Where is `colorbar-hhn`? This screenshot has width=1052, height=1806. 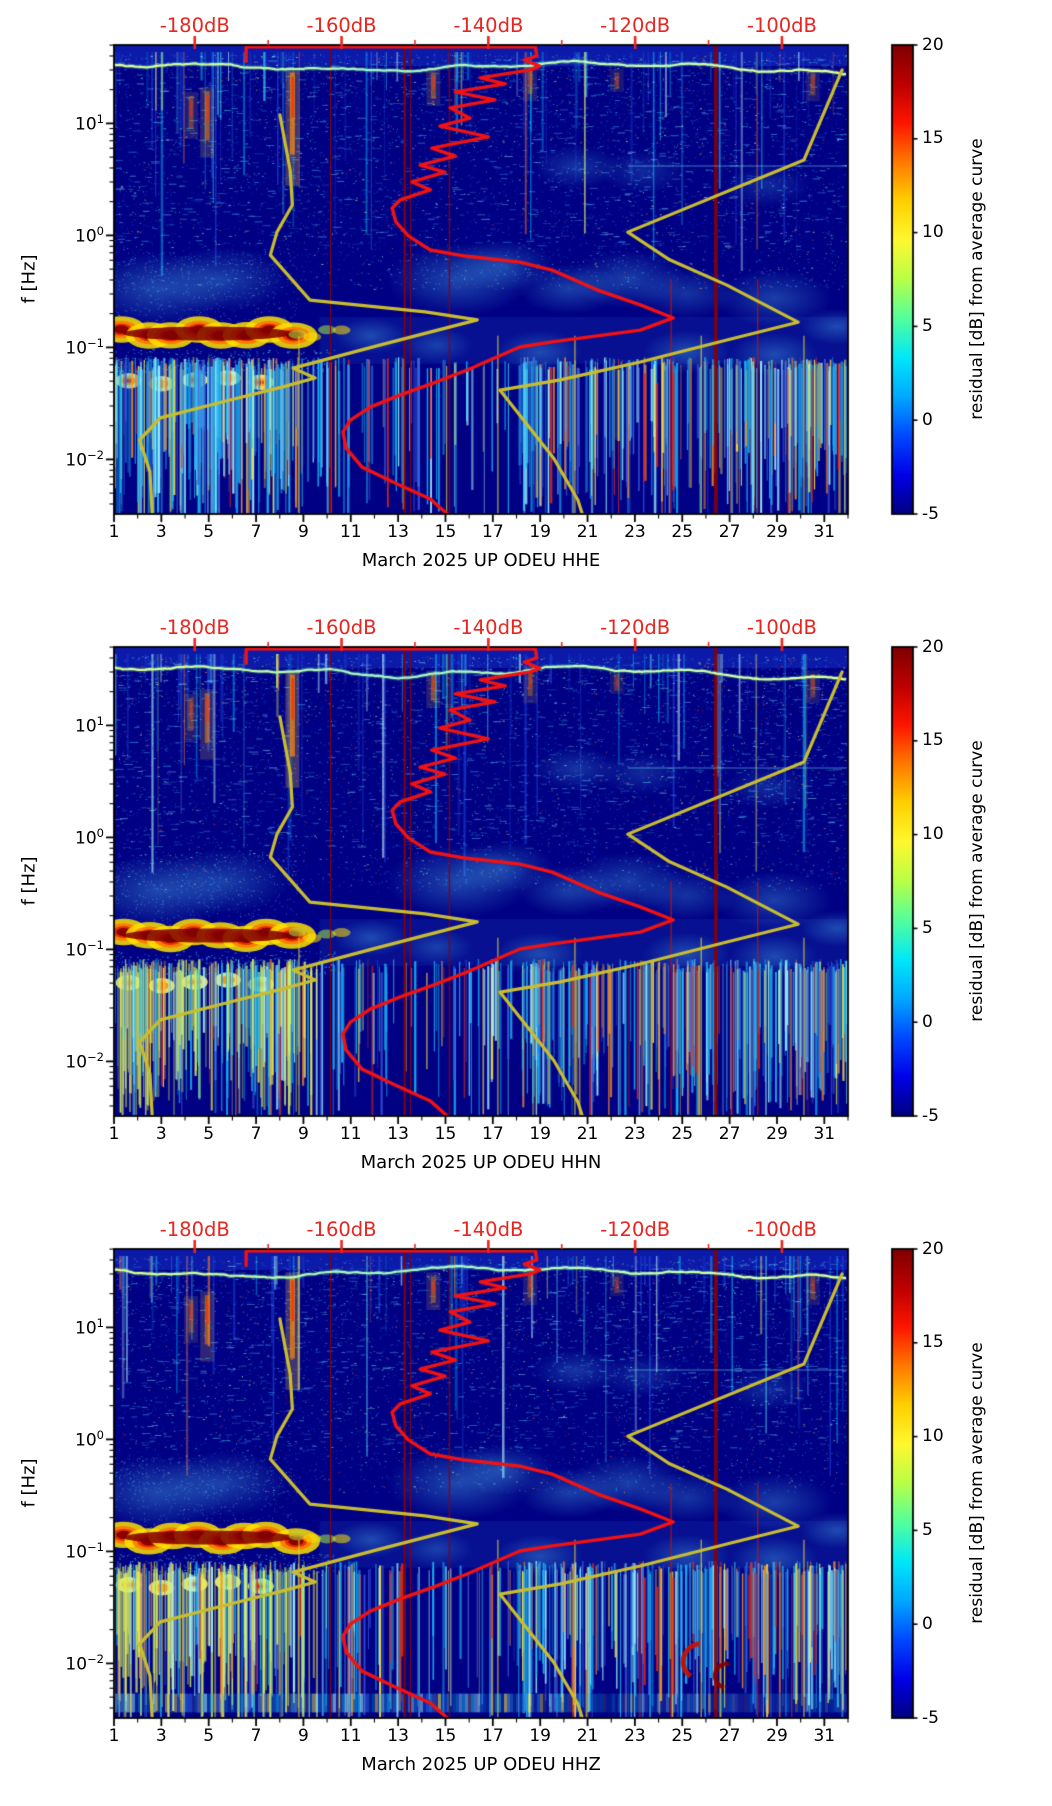 colorbar-hhn is located at coordinates (902, 881).